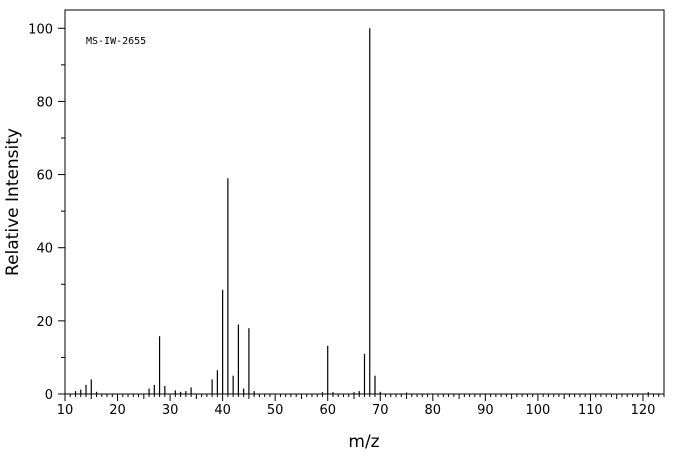  Describe the element at coordinates (13, 202) in the screenshot. I see `y-axis-label: Relative Intensity` at that location.